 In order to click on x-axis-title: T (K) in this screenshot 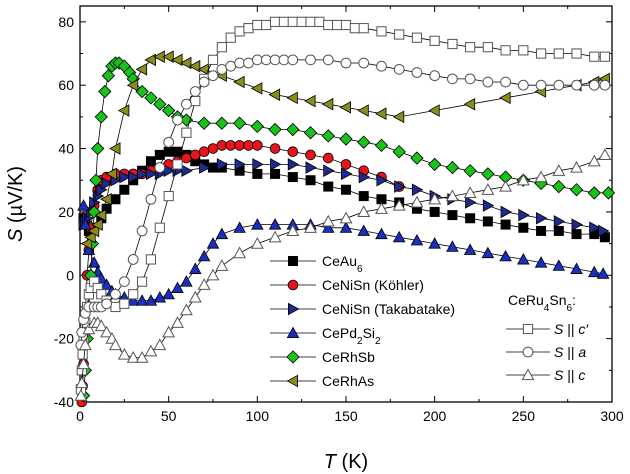, I will do `click(346, 462)`.